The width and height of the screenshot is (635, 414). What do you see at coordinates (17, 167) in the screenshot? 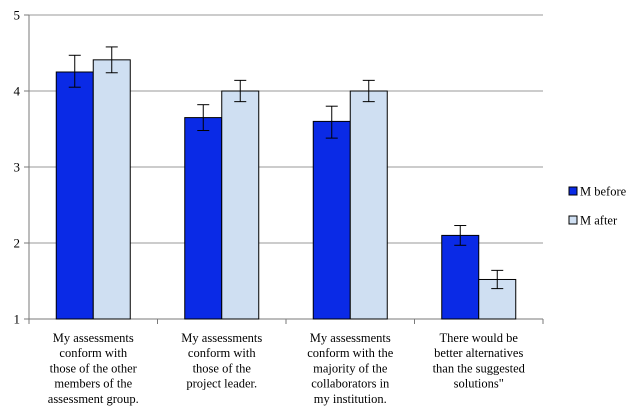
I see `y-tick-label: 3` at bounding box center [17, 167].